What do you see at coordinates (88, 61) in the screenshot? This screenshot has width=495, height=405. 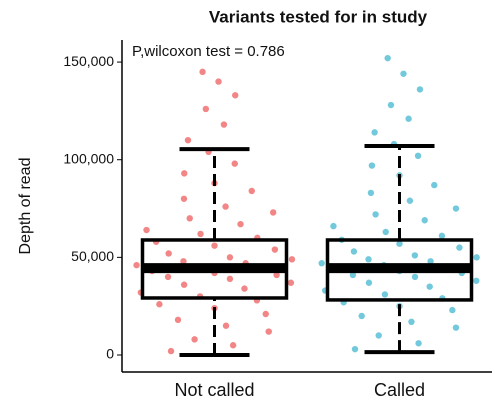 I see `y-tick-label: 150,000` at bounding box center [88, 61].